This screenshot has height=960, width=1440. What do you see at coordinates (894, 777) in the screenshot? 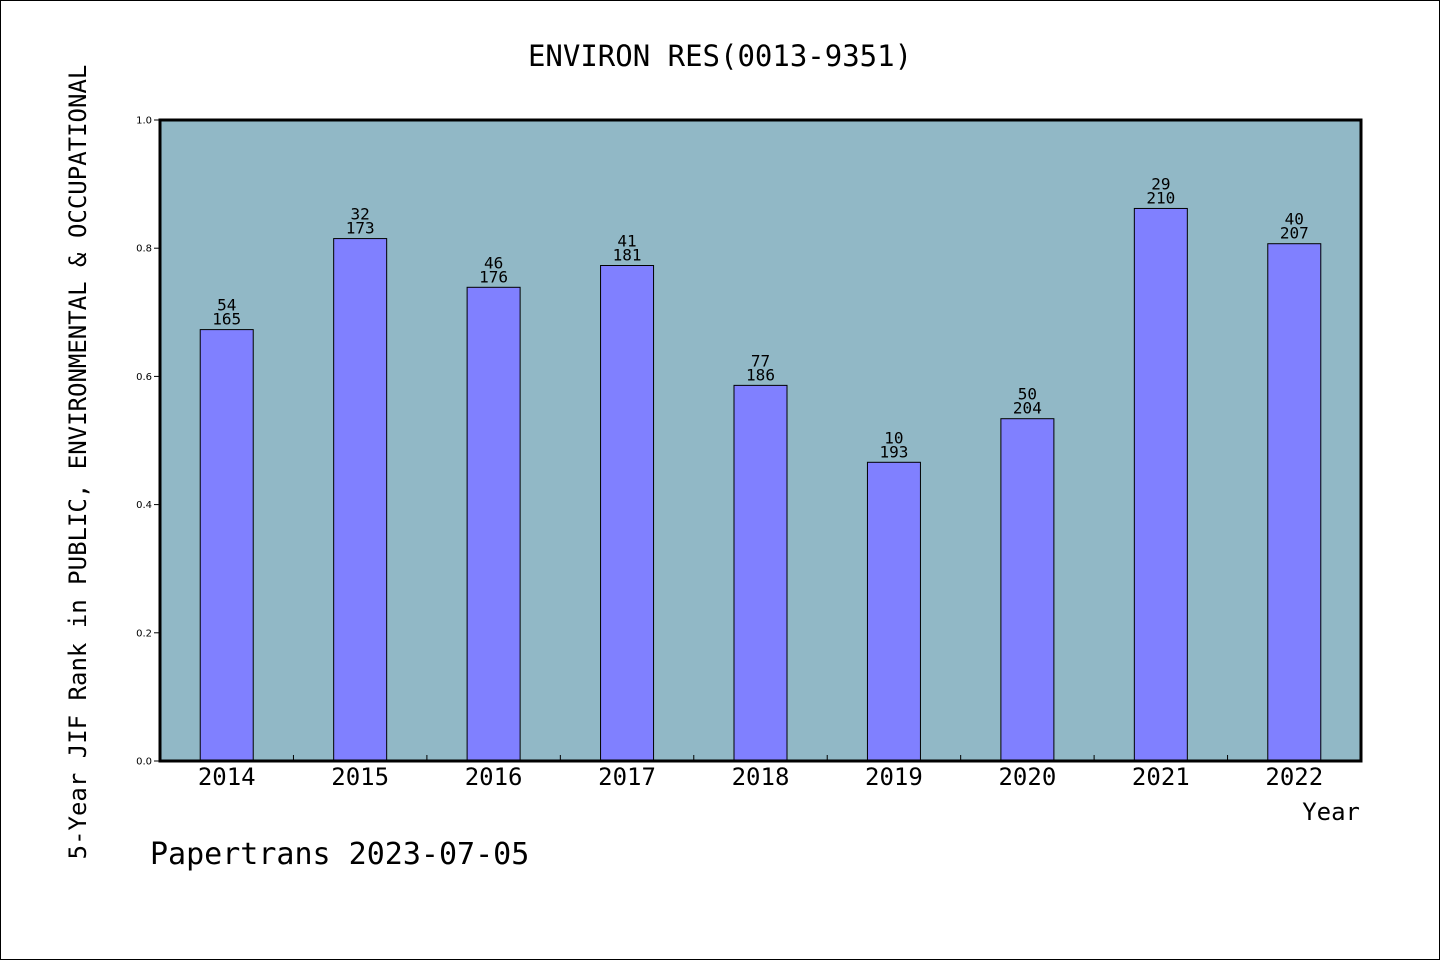
I see `x-tick-label: 2019` at bounding box center [894, 777].